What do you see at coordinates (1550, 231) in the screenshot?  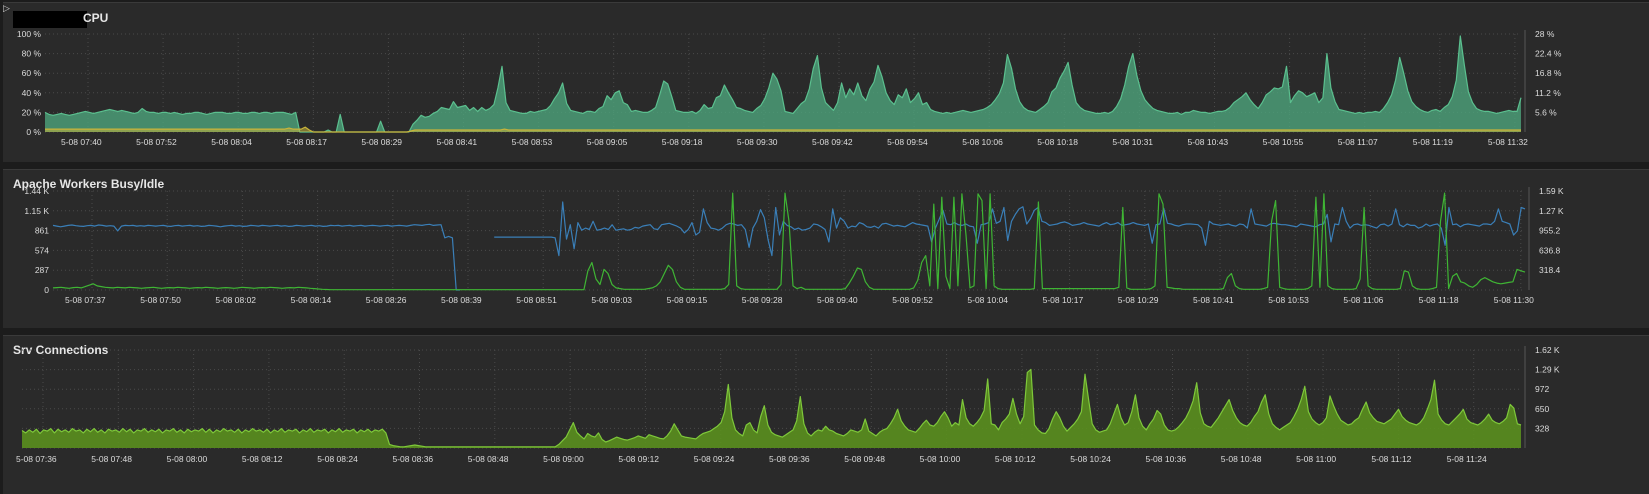 I see `y-tick-right: 955.2` at bounding box center [1550, 231].